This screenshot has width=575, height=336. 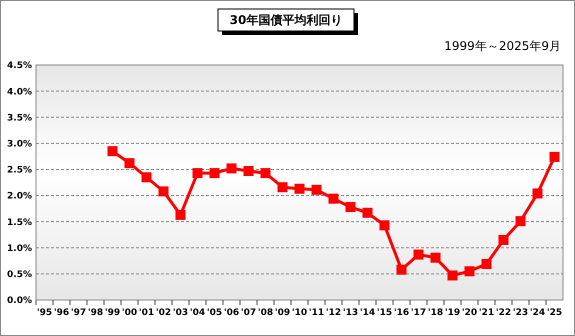 I want to click on x-tick-label: '04, so click(x=198, y=313).